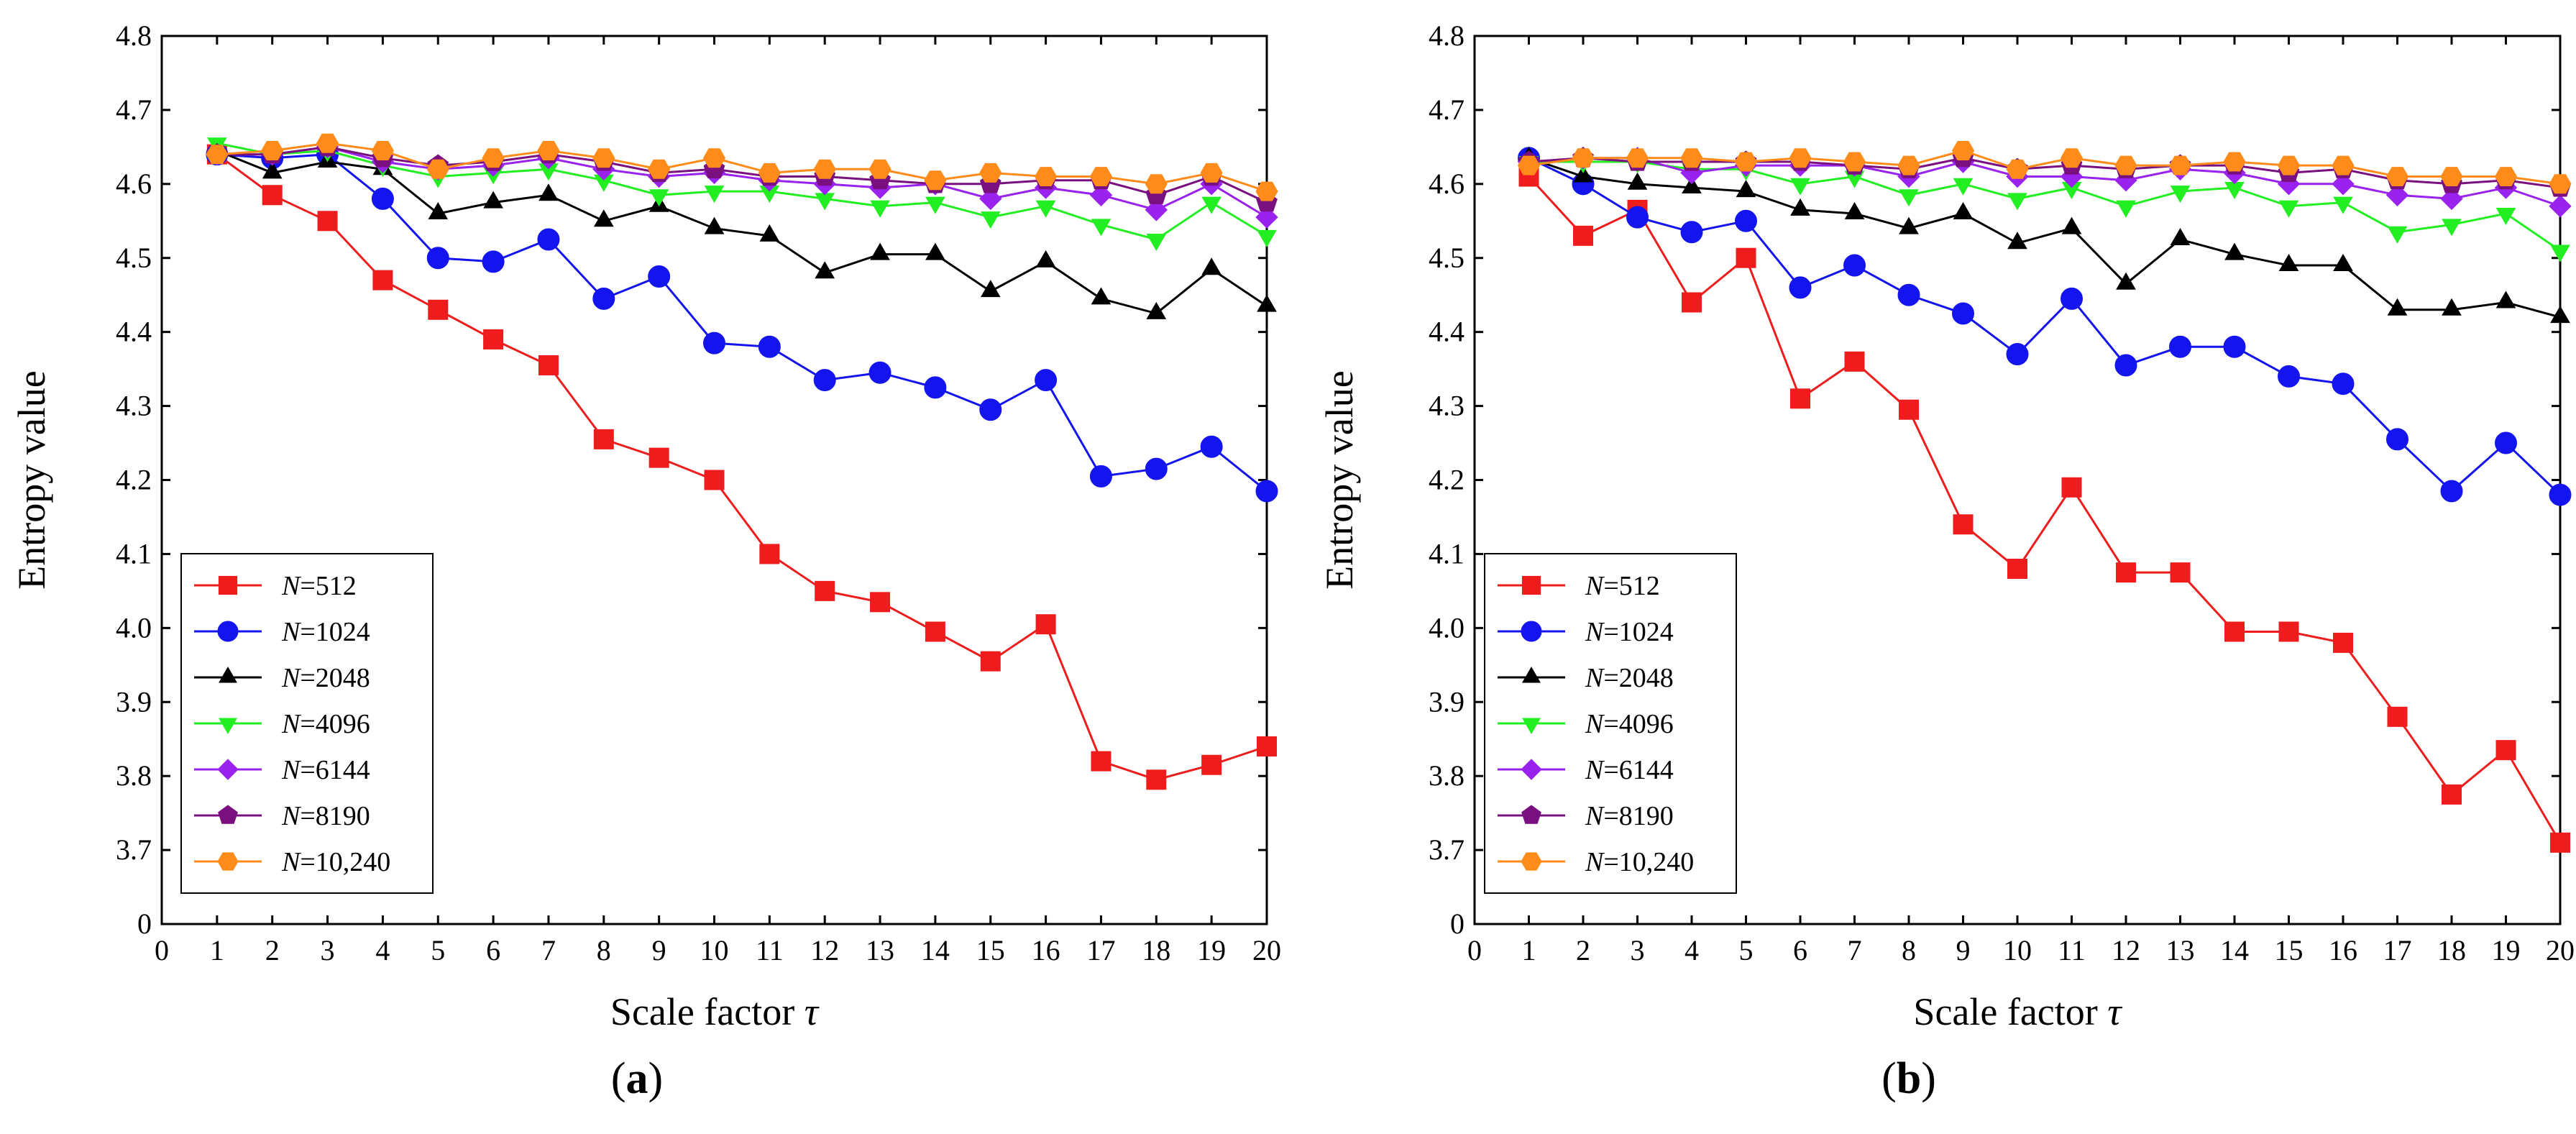  What do you see at coordinates (134, 480) in the screenshot?
I see `y-tick-label-a: 4.2` at bounding box center [134, 480].